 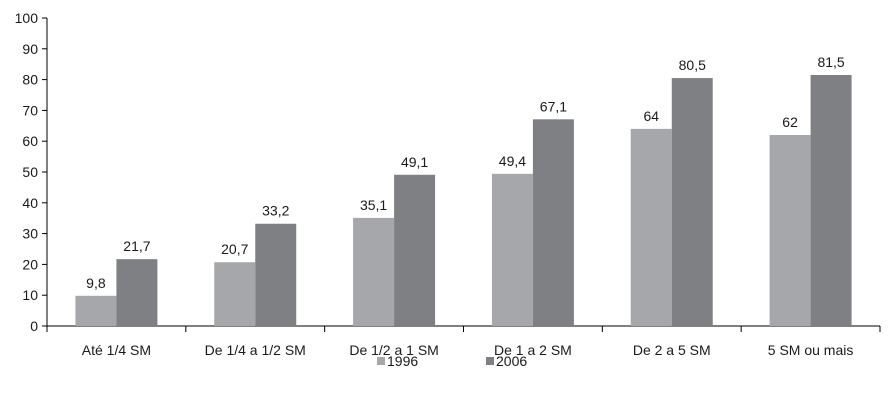 What do you see at coordinates (255, 350) in the screenshot?
I see `category-label: De 1/4 a 1/2 SM` at bounding box center [255, 350].